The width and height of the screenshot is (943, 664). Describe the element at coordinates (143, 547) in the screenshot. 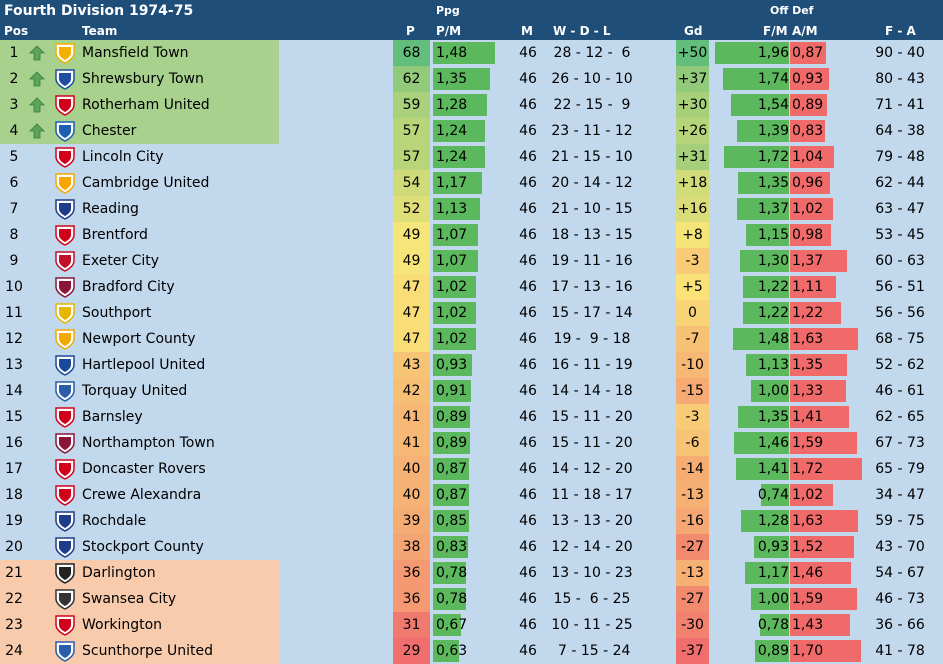

I see `team-name: Stockport County` at that location.